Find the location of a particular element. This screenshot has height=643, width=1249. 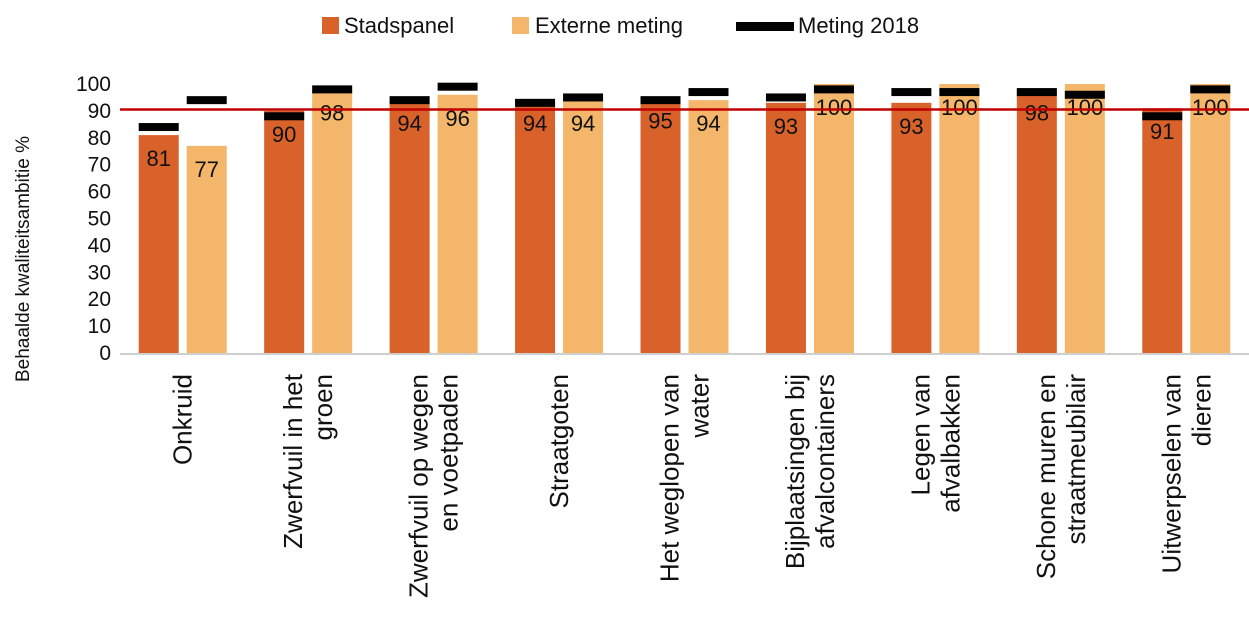

x-tick-label-line: Straatgoten is located at coordinates (559, 441).